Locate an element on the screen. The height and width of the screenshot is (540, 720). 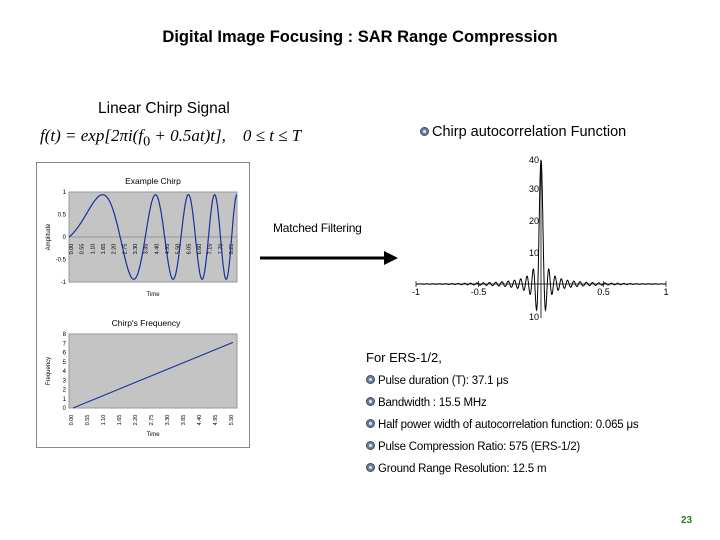
matched-filtering-label: Matched Filtering is located at coordinates (317, 228).